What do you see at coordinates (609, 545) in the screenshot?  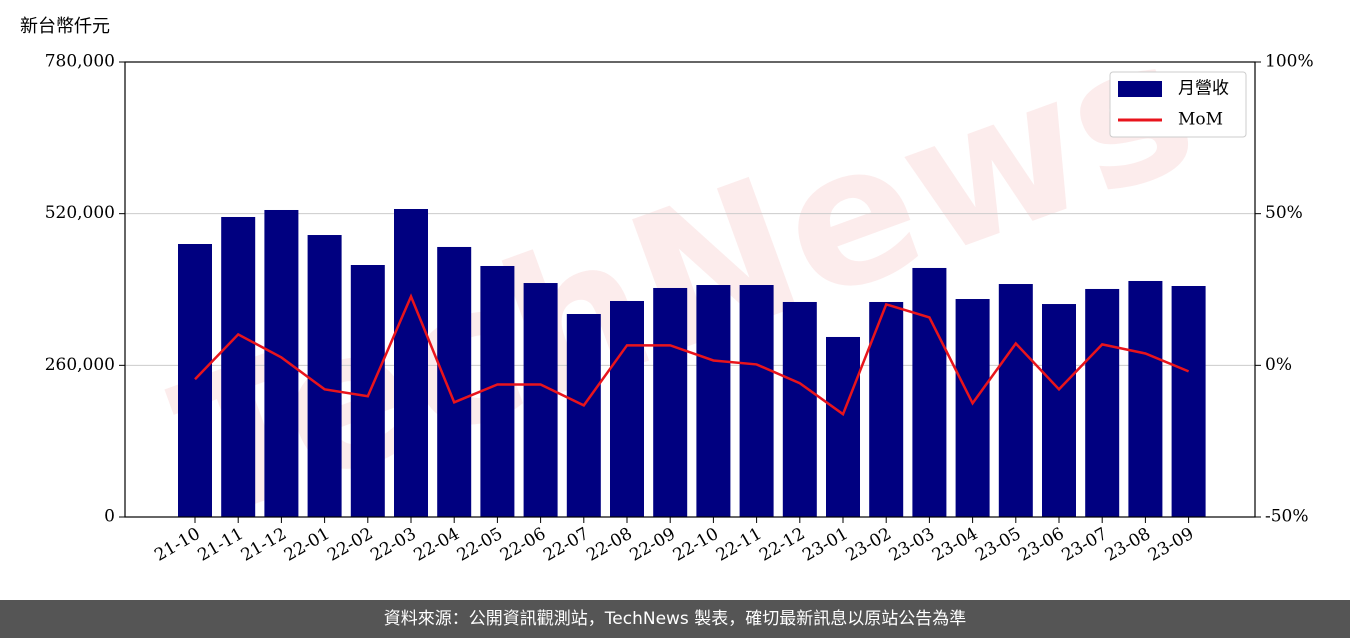 I see `x-tick-label: 22-08` at bounding box center [609, 545].